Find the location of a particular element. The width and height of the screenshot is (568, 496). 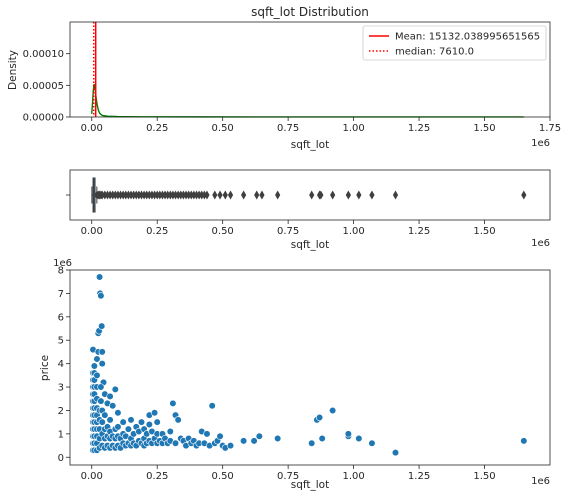

box-plot-area is located at coordinates (309, 195).